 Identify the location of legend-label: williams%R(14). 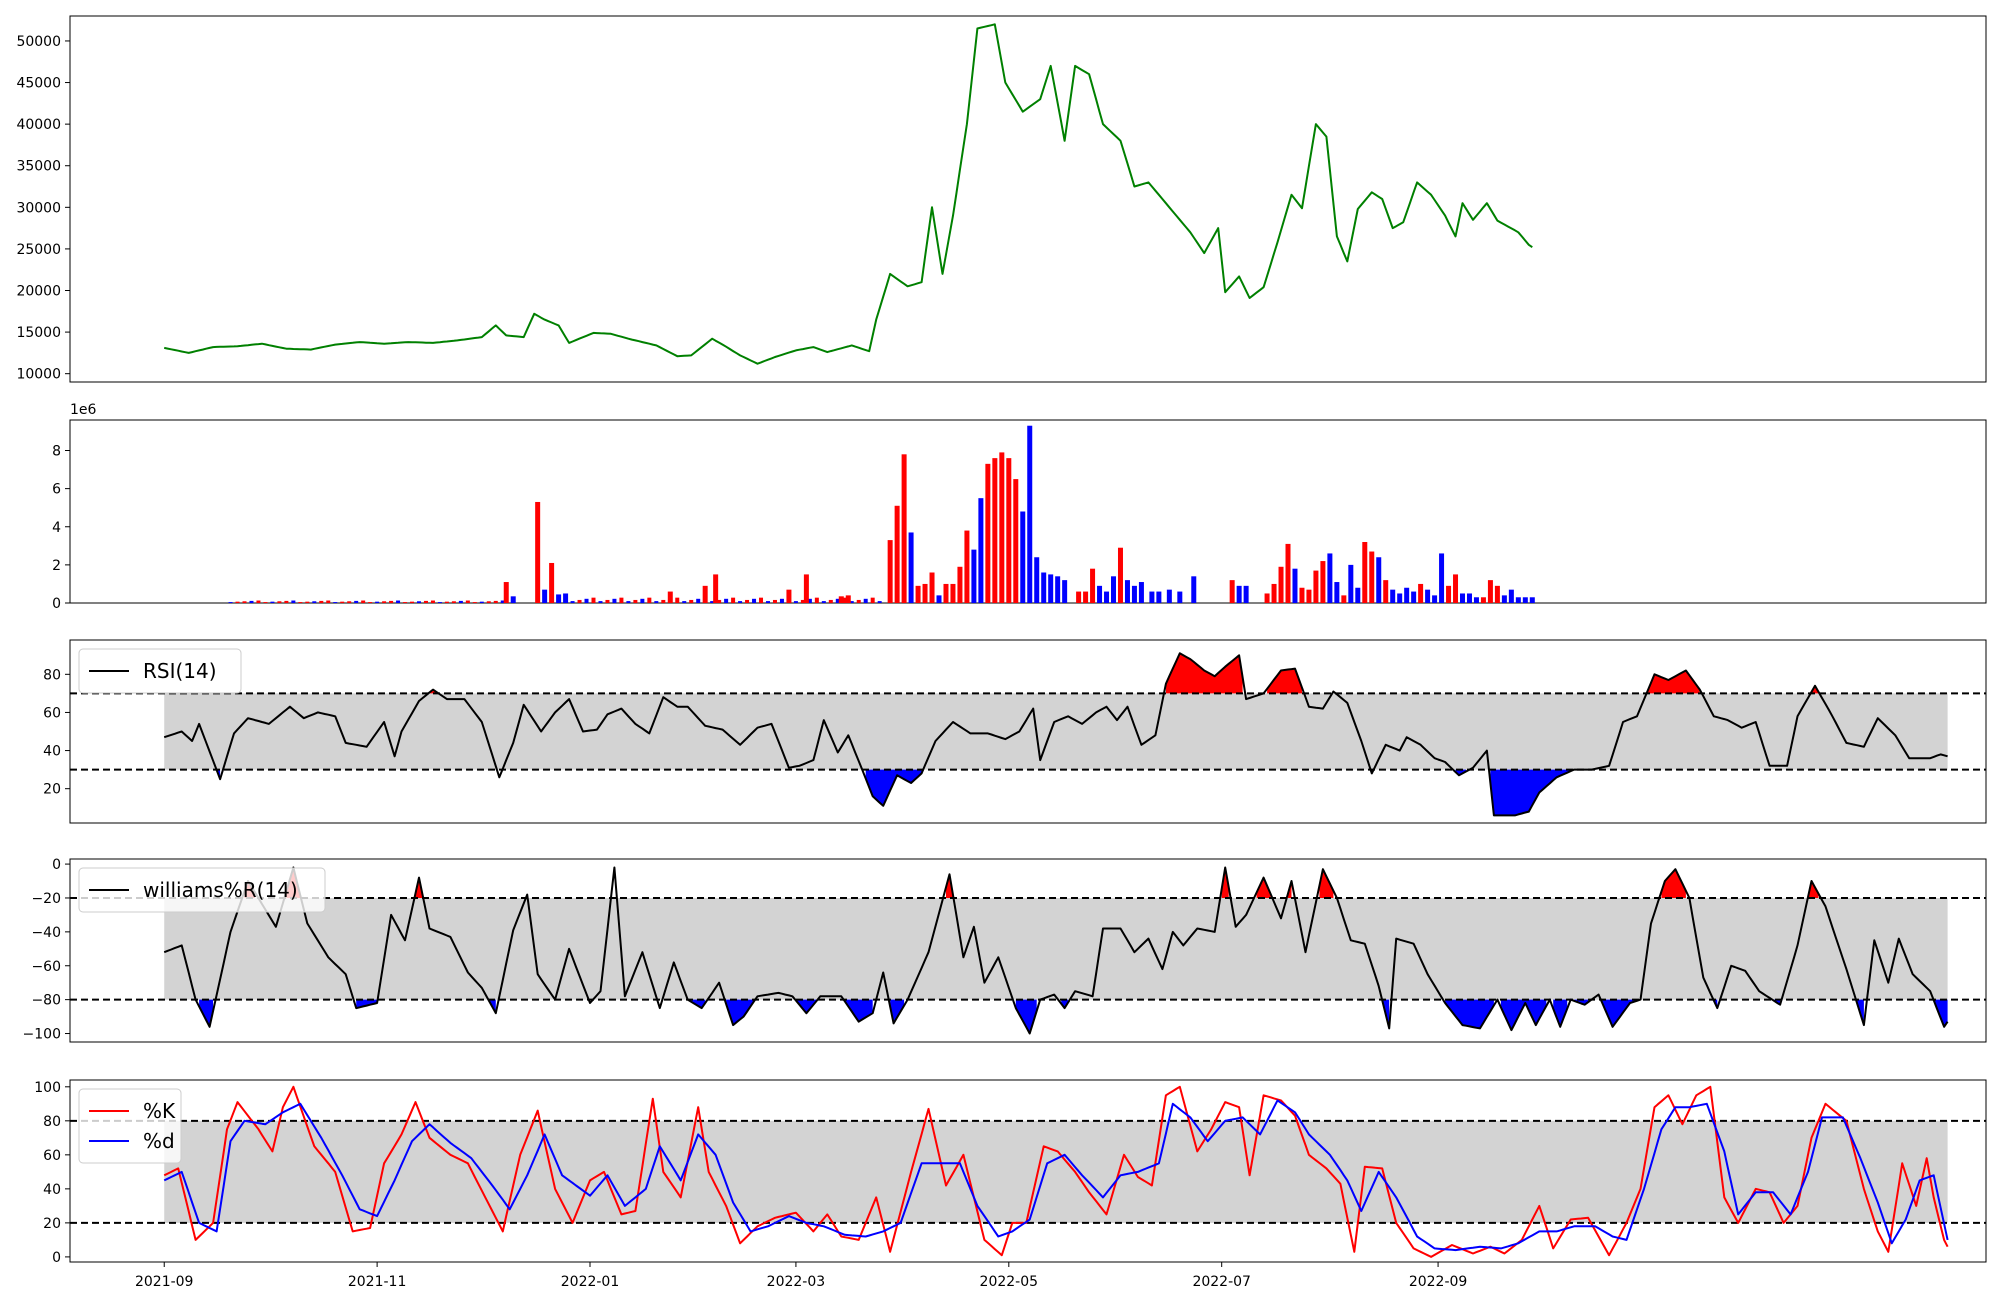
(220, 890).